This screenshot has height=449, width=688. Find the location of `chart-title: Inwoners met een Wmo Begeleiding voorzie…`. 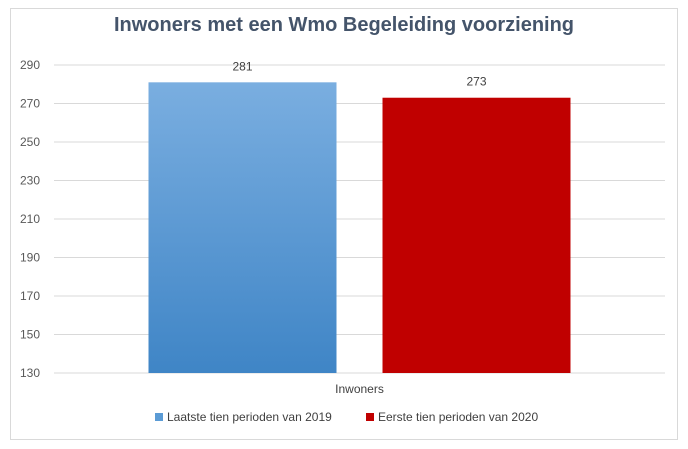

chart-title: Inwoners met een Wmo Begeleiding voorzie… is located at coordinates (344, 25).